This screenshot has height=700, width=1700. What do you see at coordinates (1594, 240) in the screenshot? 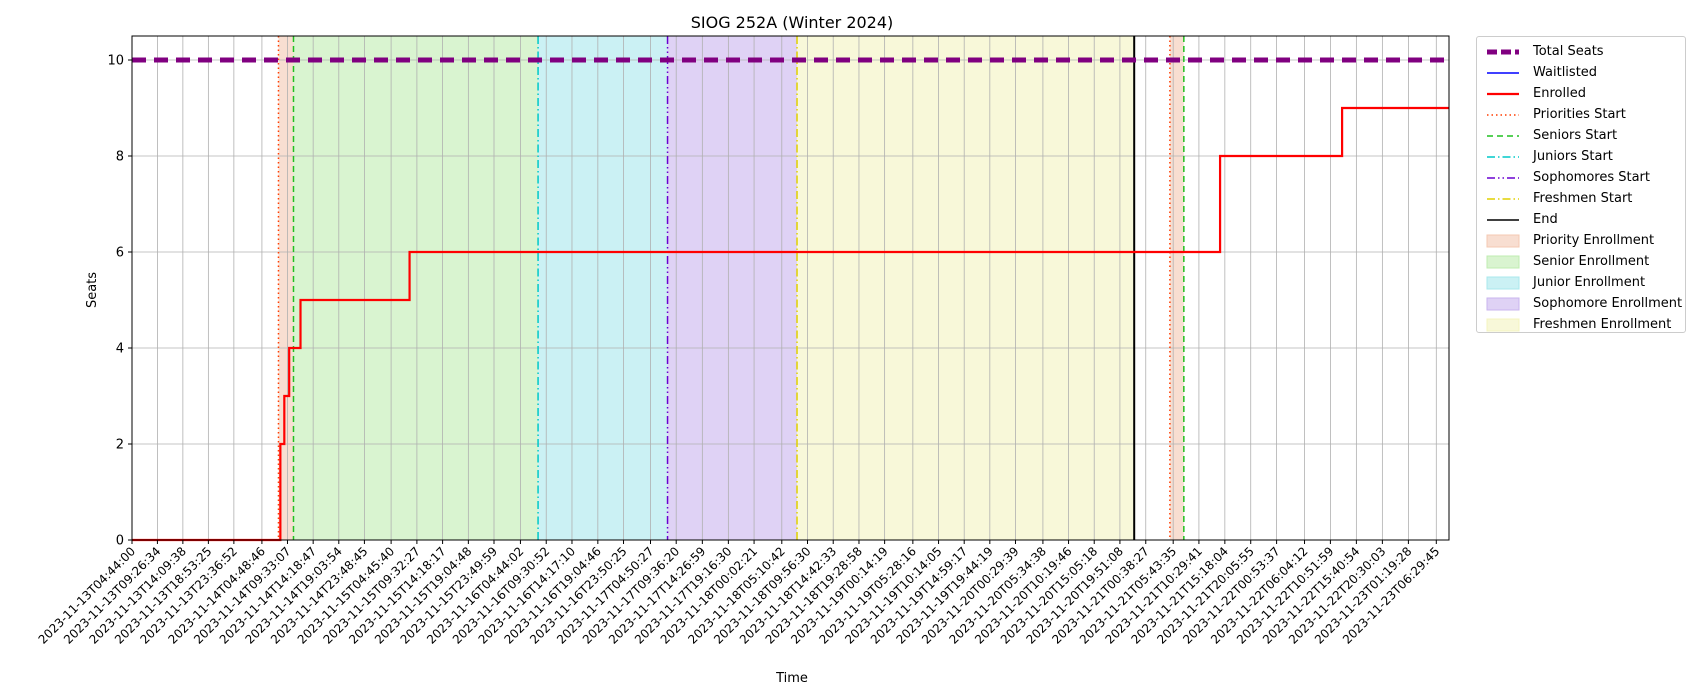
I see `legend-label: Priority Enrollment` at bounding box center [1594, 240].